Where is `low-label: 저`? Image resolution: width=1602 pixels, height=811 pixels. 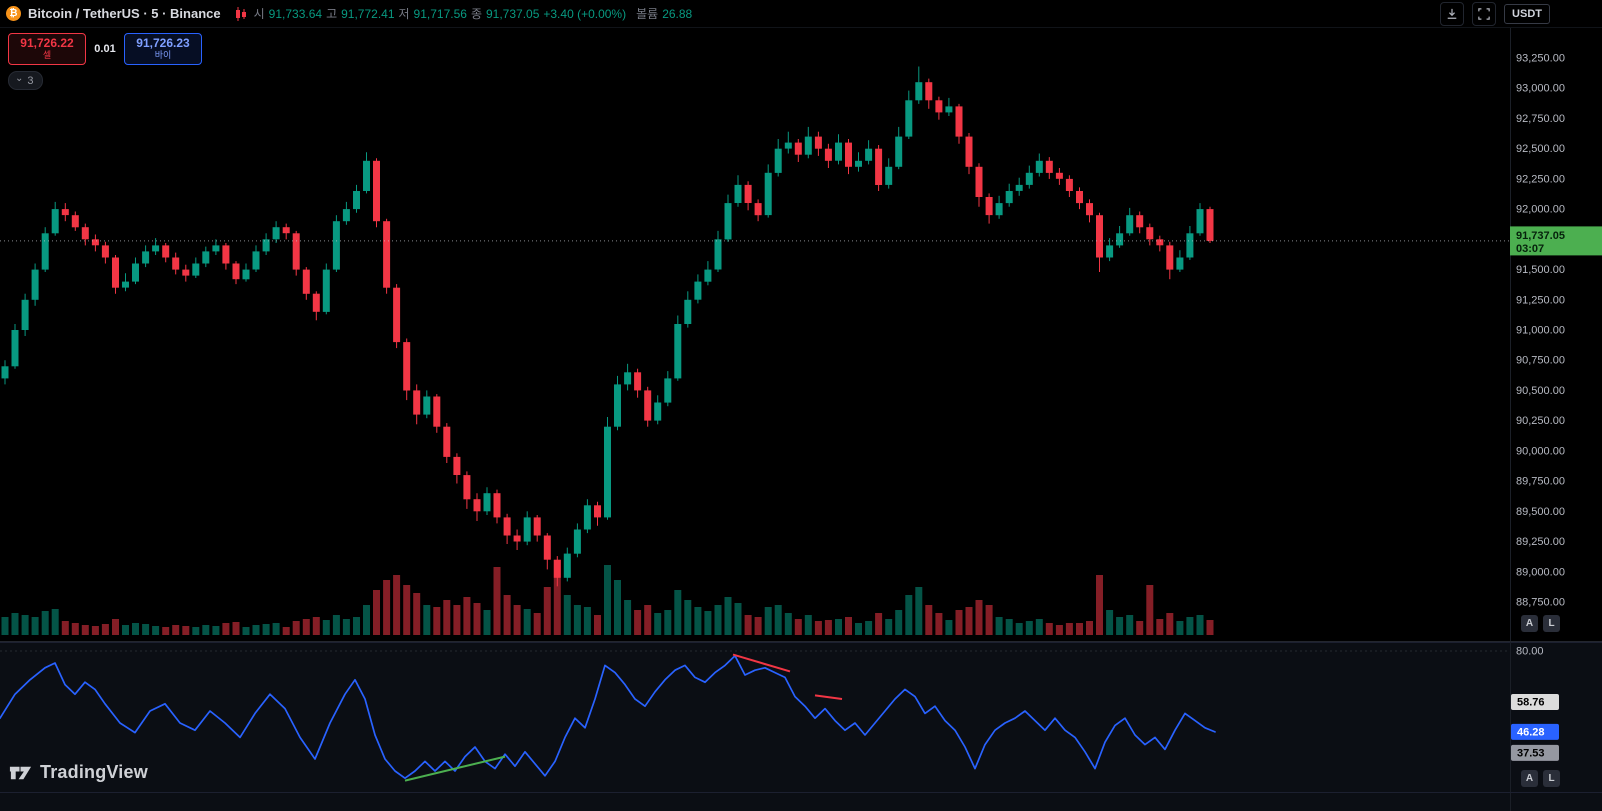
low-label: 저 is located at coordinates (404, 14).